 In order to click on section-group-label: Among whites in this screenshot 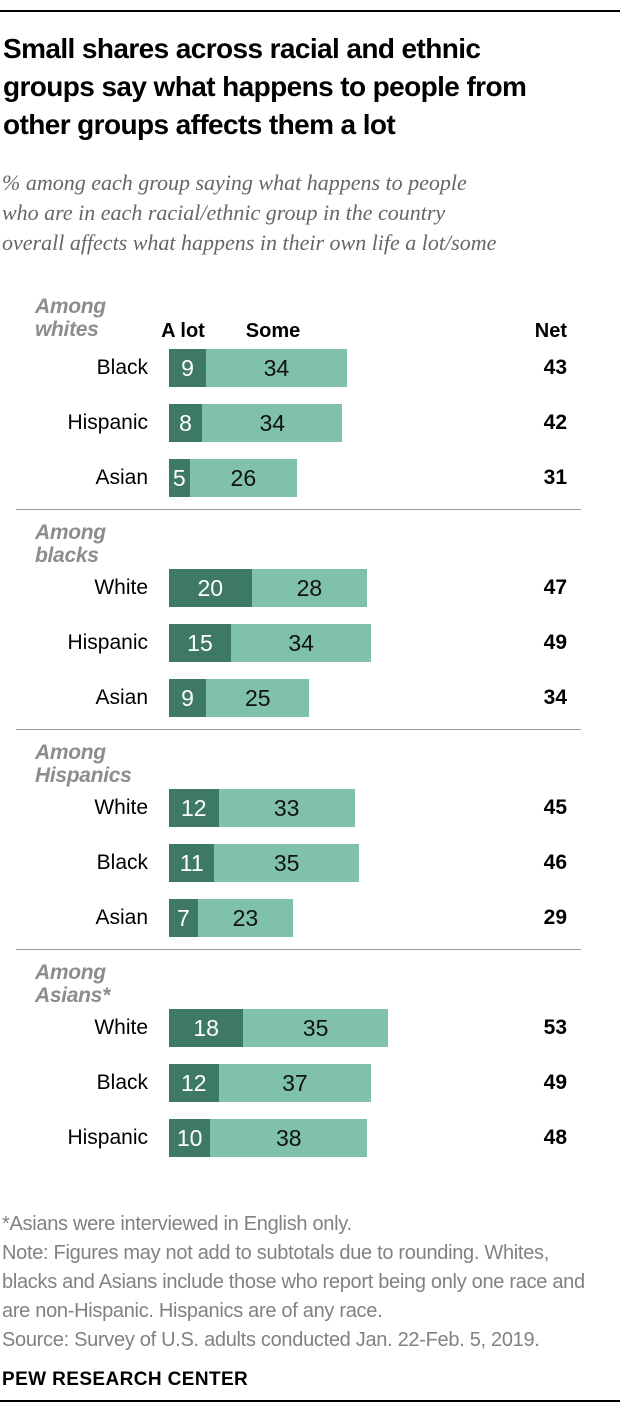, I will do `click(70, 318)`.